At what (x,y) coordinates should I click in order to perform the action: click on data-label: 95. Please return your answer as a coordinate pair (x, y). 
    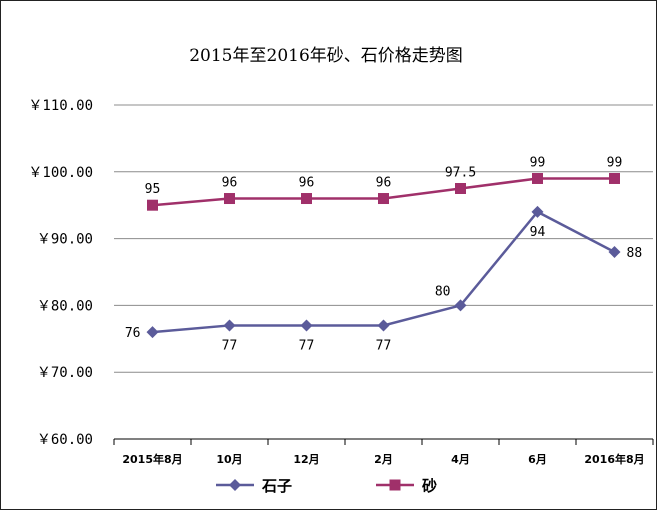
    Looking at the image, I should click on (153, 189).